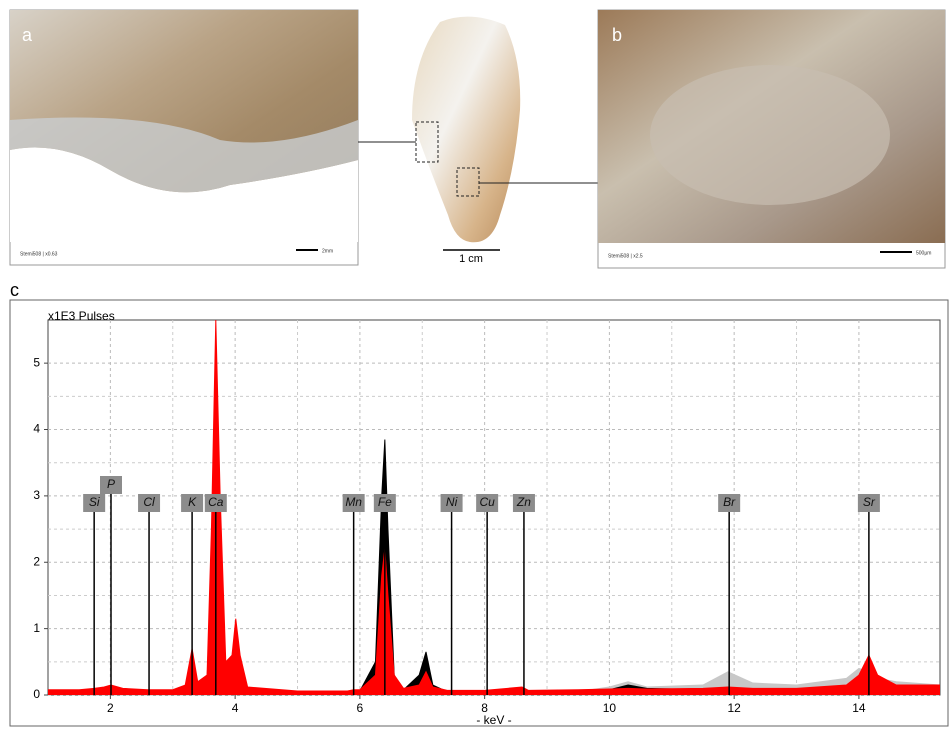 The image size is (952, 729). What do you see at coordinates (625, 256) in the screenshot?
I see `photo-caption: Stemi508 | x2.5` at bounding box center [625, 256].